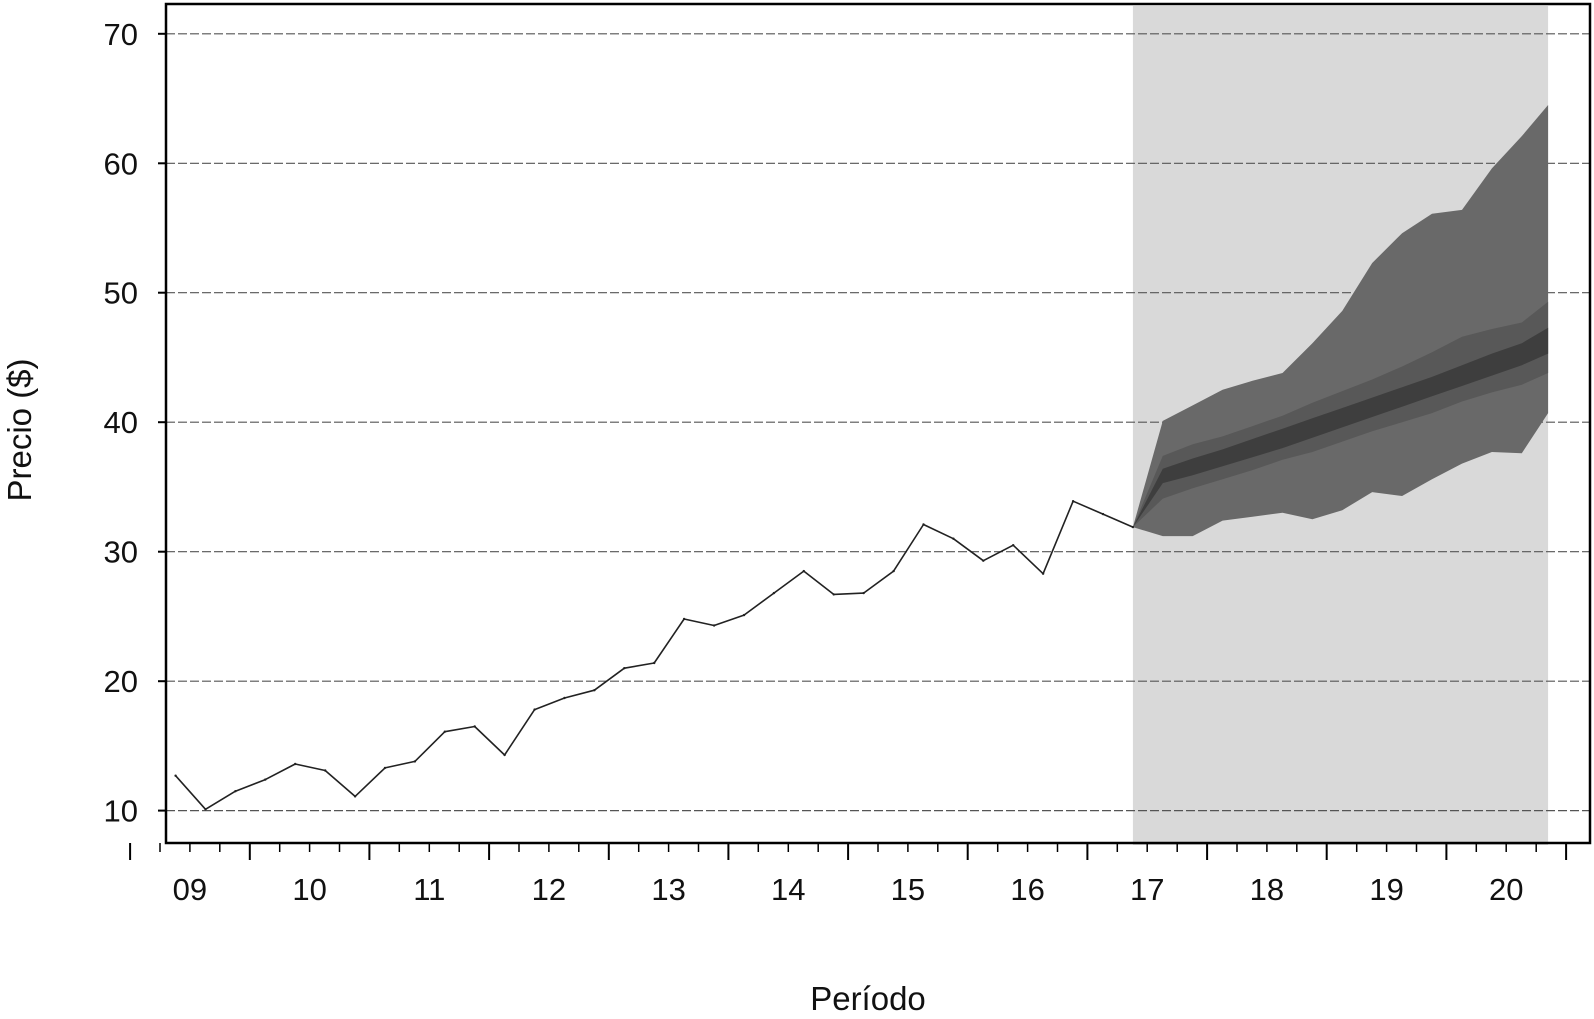 The width and height of the screenshot is (1594, 1019). I want to click on x-tick-label-11: 11, so click(429, 889).